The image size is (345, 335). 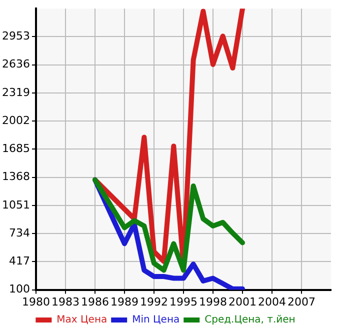 What do you see at coordinates (16, 149) in the screenshot?
I see `y-tick-label: 1685` at bounding box center [16, 149].